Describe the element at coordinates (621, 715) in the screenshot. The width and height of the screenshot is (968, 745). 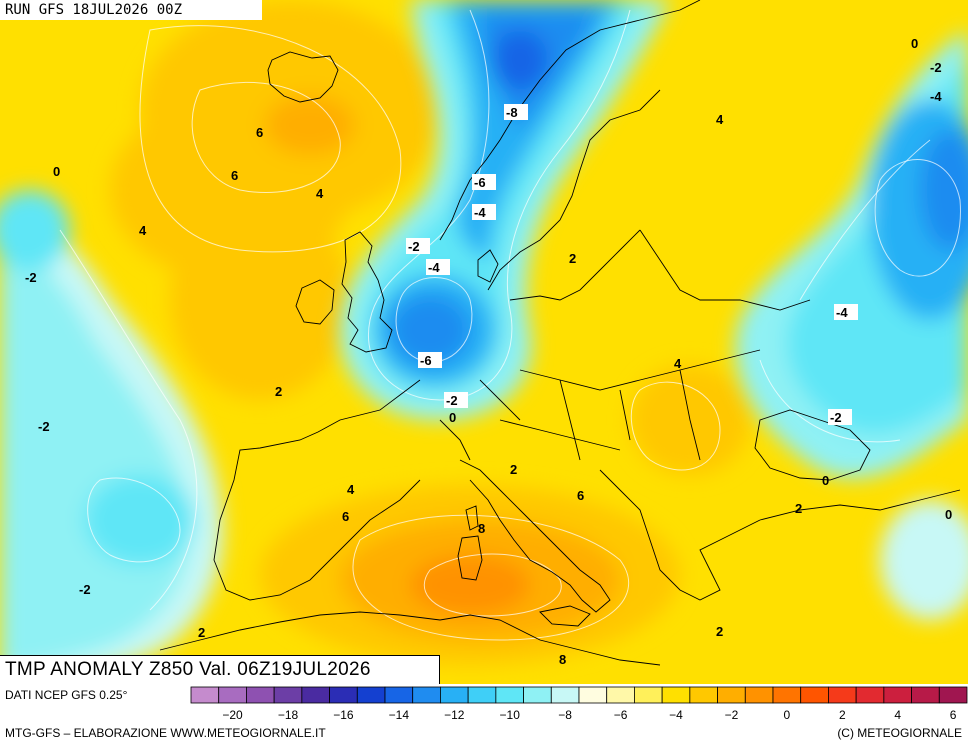
I see `legend-tick-label: −6` at that location.